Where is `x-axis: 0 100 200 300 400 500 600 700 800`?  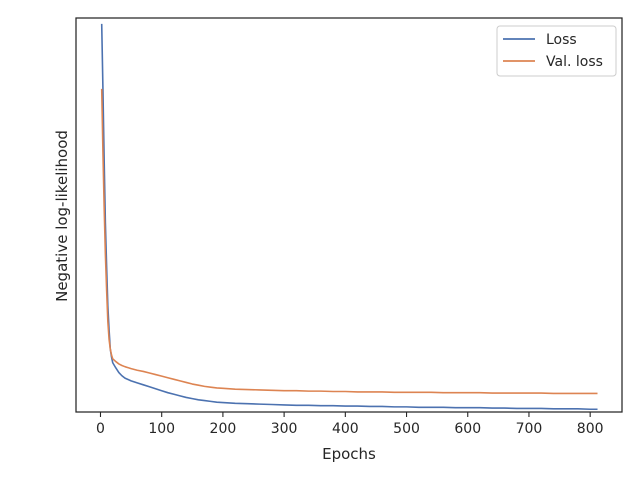
x-axis: 0 100 200 300 400 500 600 700 800 is located at coordinates (350, 424).